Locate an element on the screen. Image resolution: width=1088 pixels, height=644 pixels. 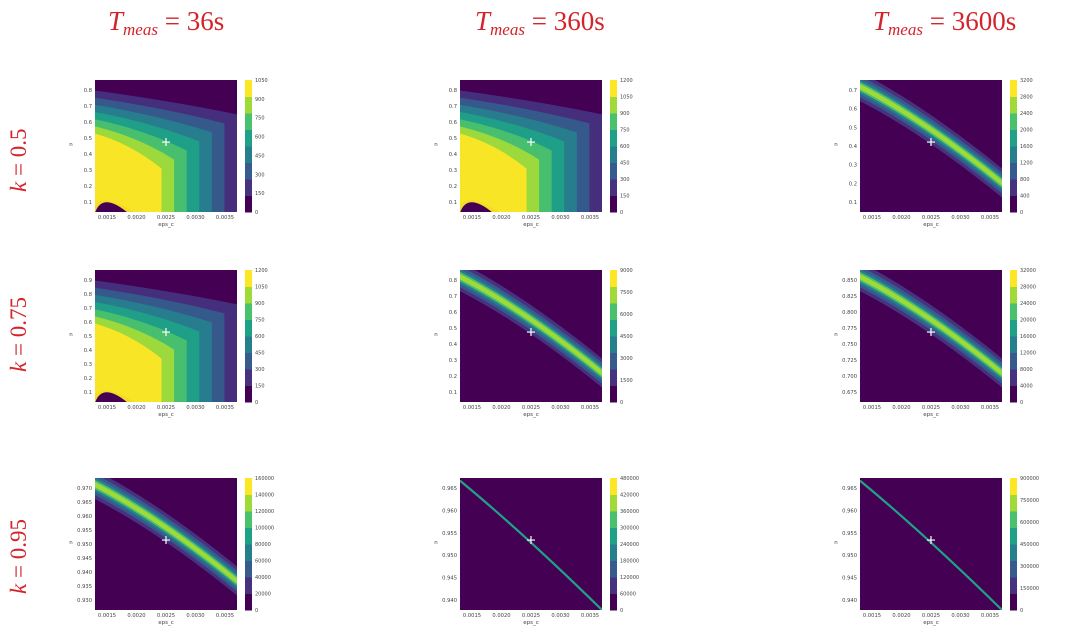
colorbar-tick-label: 150000 is located at coordinates (1029, 589).